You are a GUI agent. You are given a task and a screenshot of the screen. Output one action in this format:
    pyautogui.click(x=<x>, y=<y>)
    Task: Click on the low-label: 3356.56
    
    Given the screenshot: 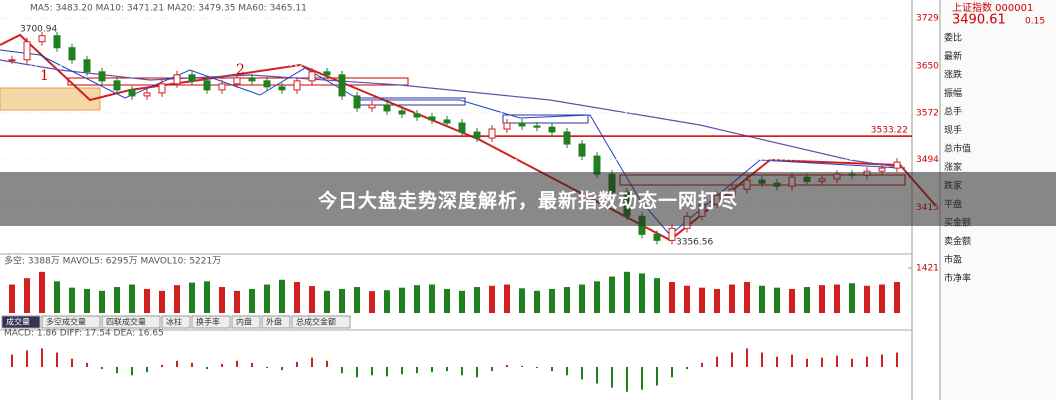 What is the action you would take?
    pyautogui.click(x=694, y=243)
    